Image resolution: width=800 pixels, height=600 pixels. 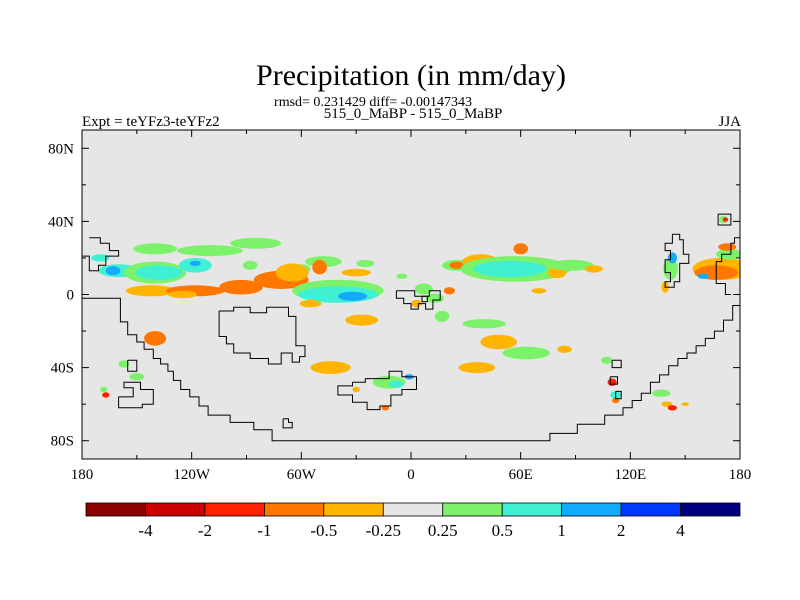 I want to click on colorbar-label-1: -2, so click(x=205, y=530).